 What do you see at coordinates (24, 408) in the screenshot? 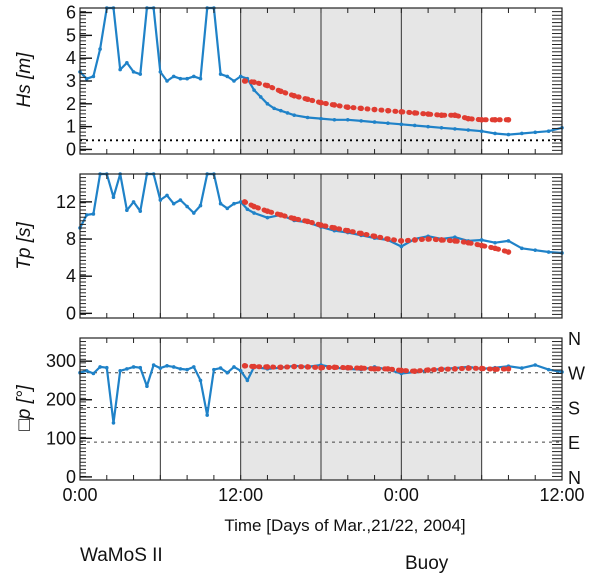
I see `panel-direction-ylabel: □p [°]` at bounding box center [24, 408].